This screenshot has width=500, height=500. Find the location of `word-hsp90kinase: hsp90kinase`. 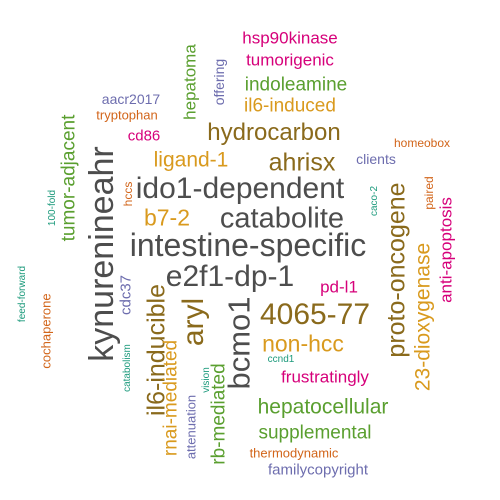

word-hsp90kinase: hsp90kinase is located at coordinates (290, 38).